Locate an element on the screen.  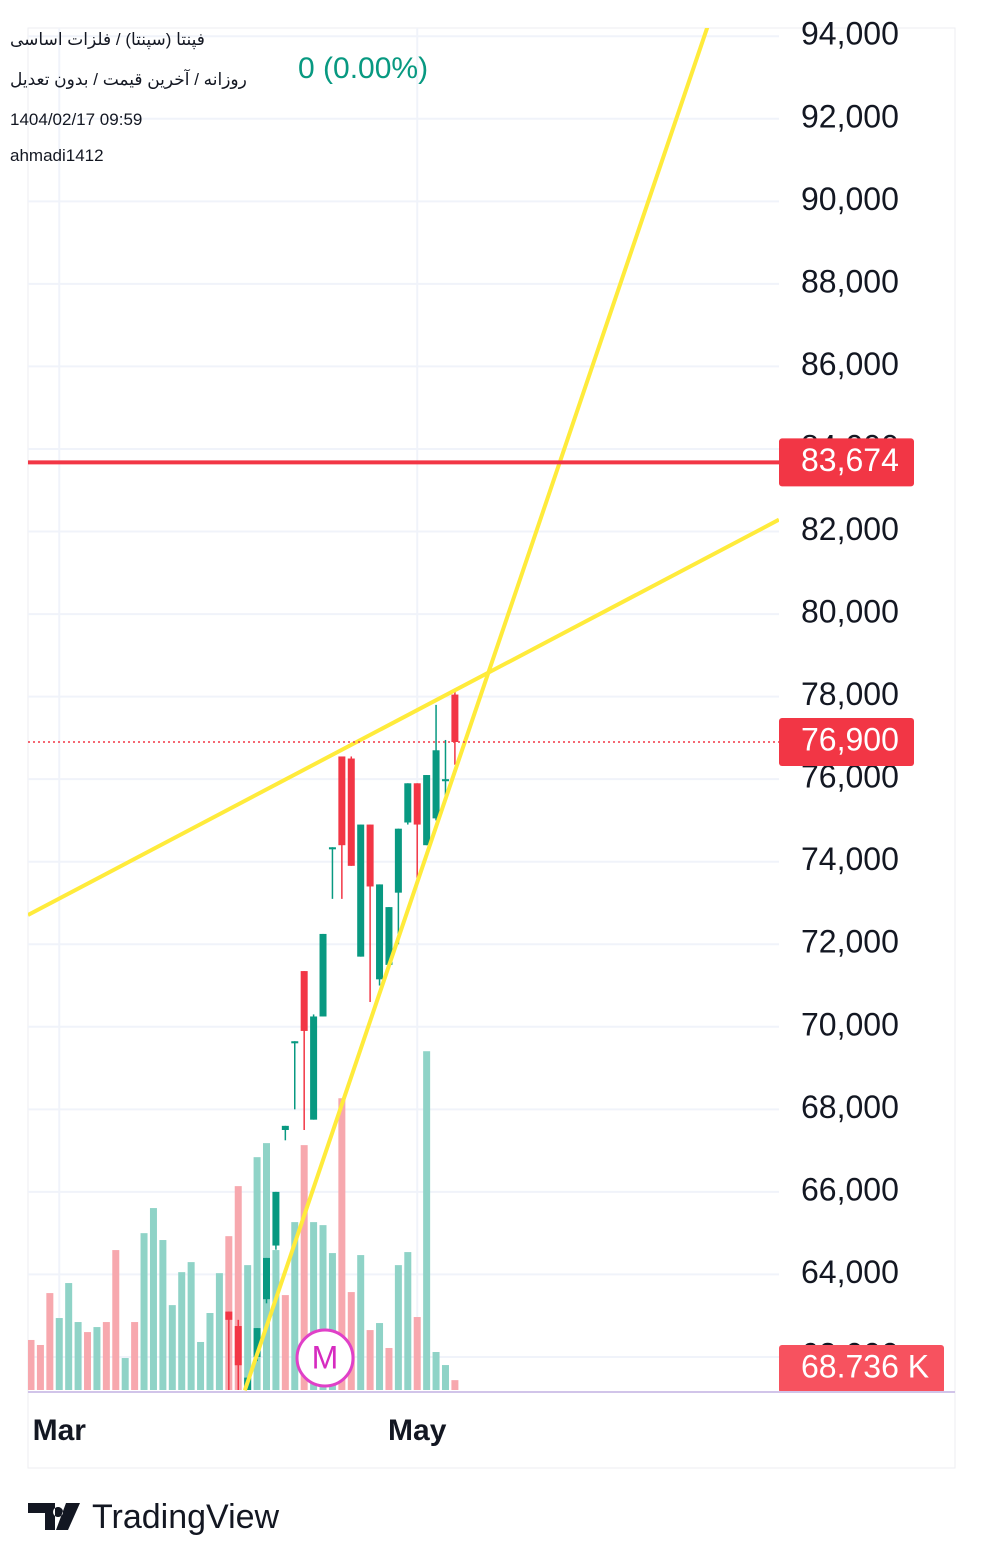
y-tick-label: 82,000 is located at coordinates (850, 529).